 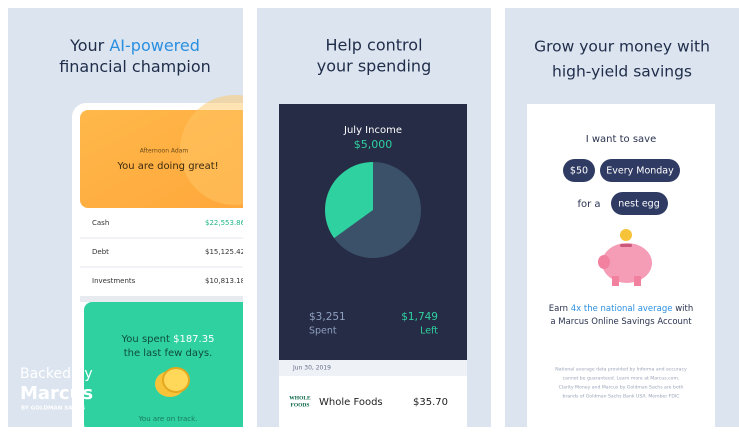 I want to click on earn-part: Earn, so click(x=560, y=309).